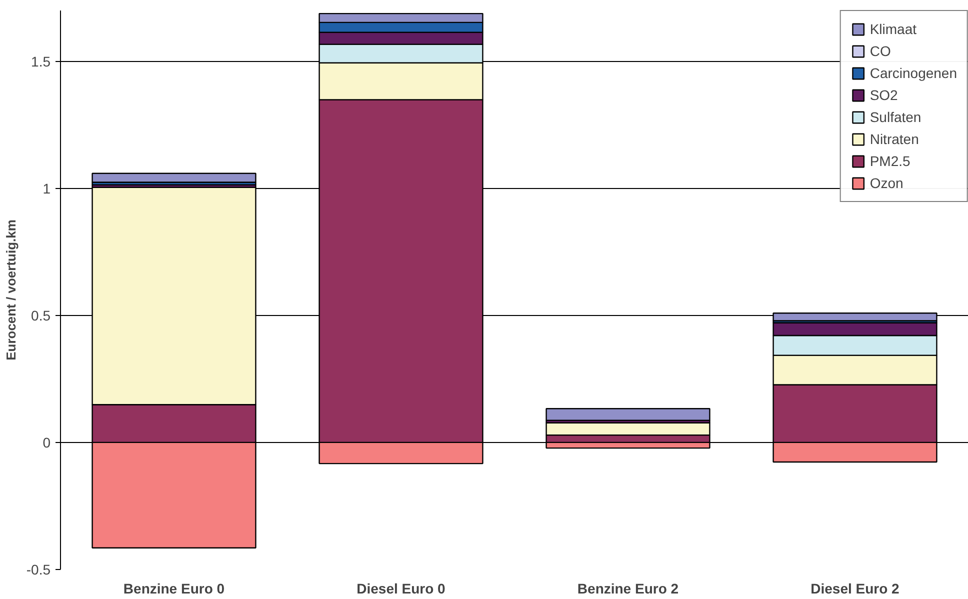 This screenshot has width=968, height=599. I want to click on y-tick-label: 0.5, so click(41, 315).